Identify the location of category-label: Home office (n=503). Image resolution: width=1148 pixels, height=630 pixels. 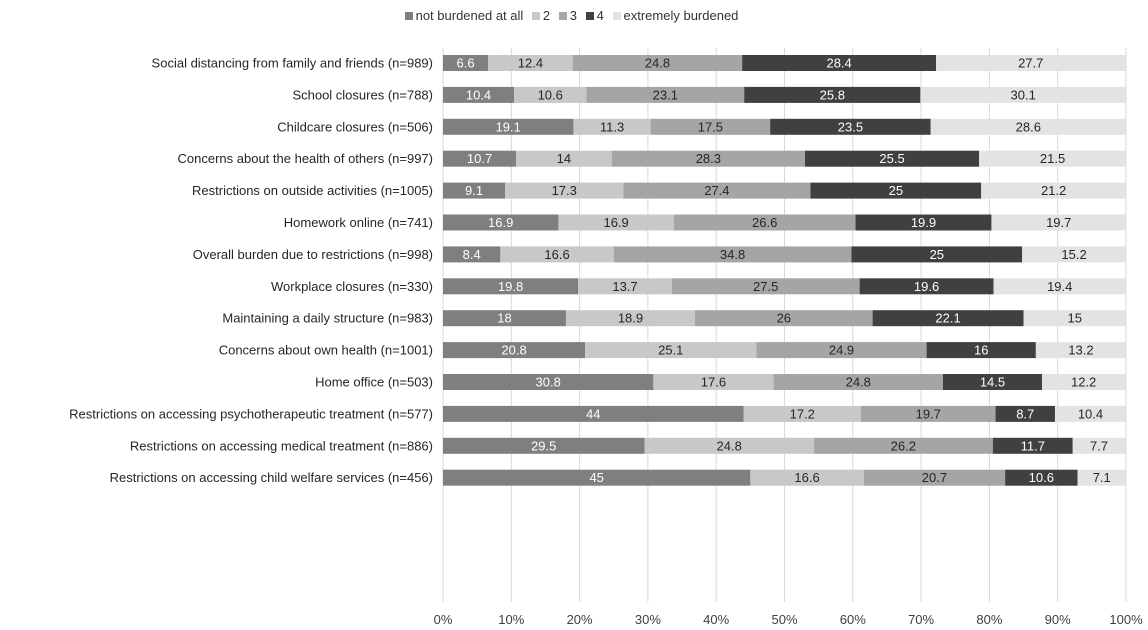
(374, 382).